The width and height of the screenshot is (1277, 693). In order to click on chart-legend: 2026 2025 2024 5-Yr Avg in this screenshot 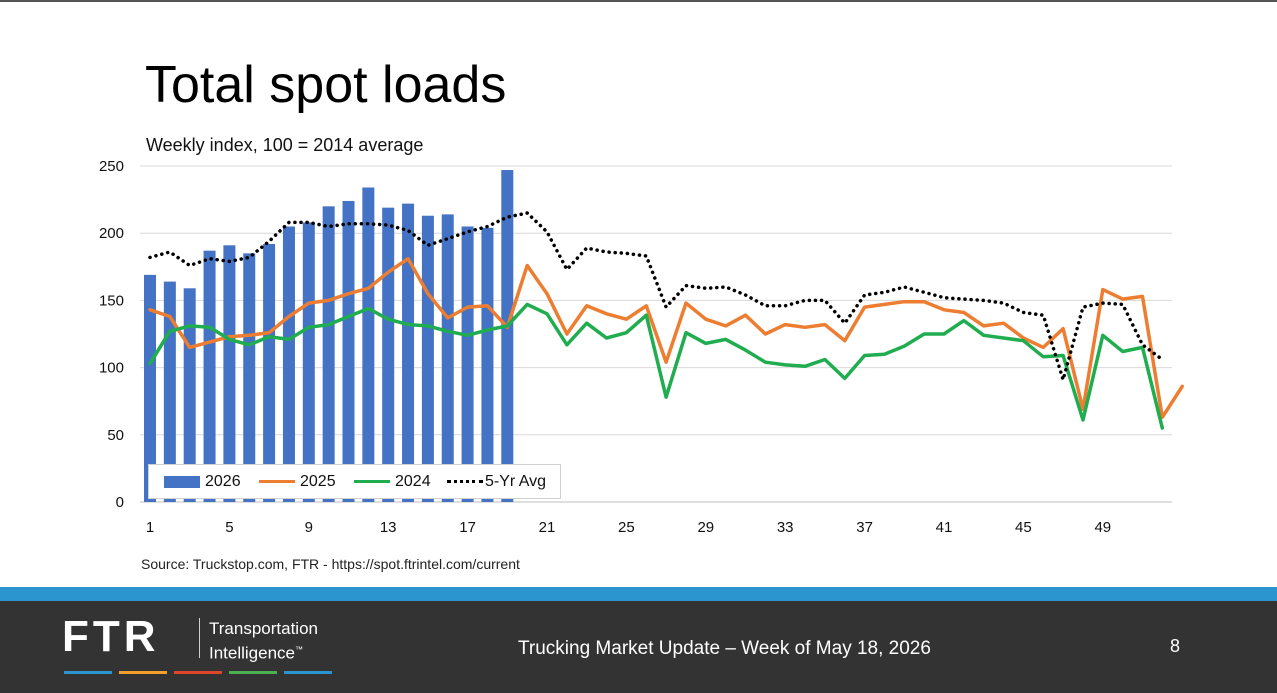, I will do `click(354, 481)`.